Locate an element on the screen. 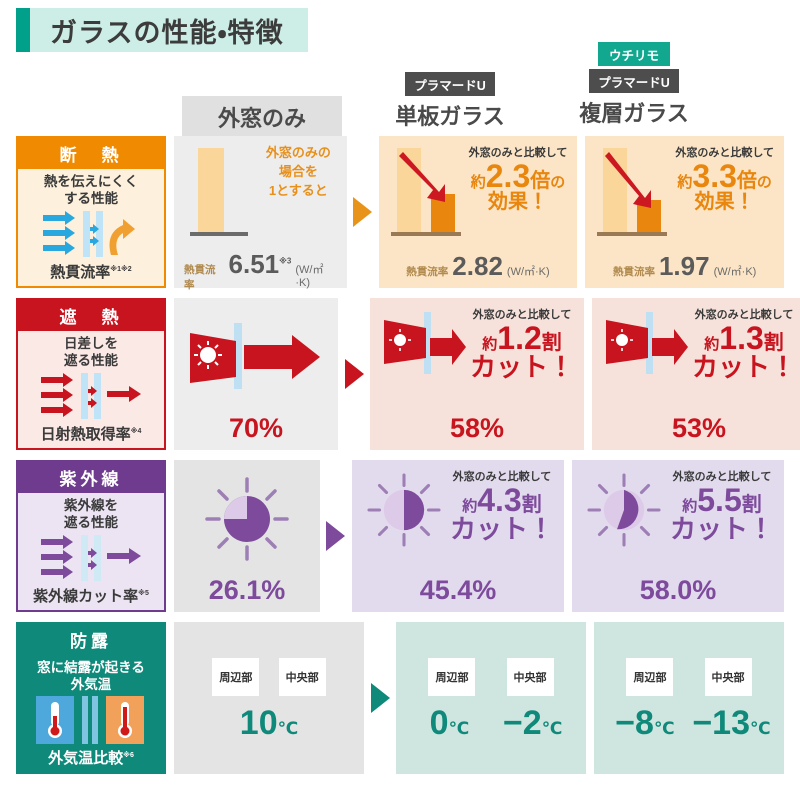 The height and width of the screenshot is (800, 800). cell-uv-base: 26.1% is located at coordinates (247, 536).